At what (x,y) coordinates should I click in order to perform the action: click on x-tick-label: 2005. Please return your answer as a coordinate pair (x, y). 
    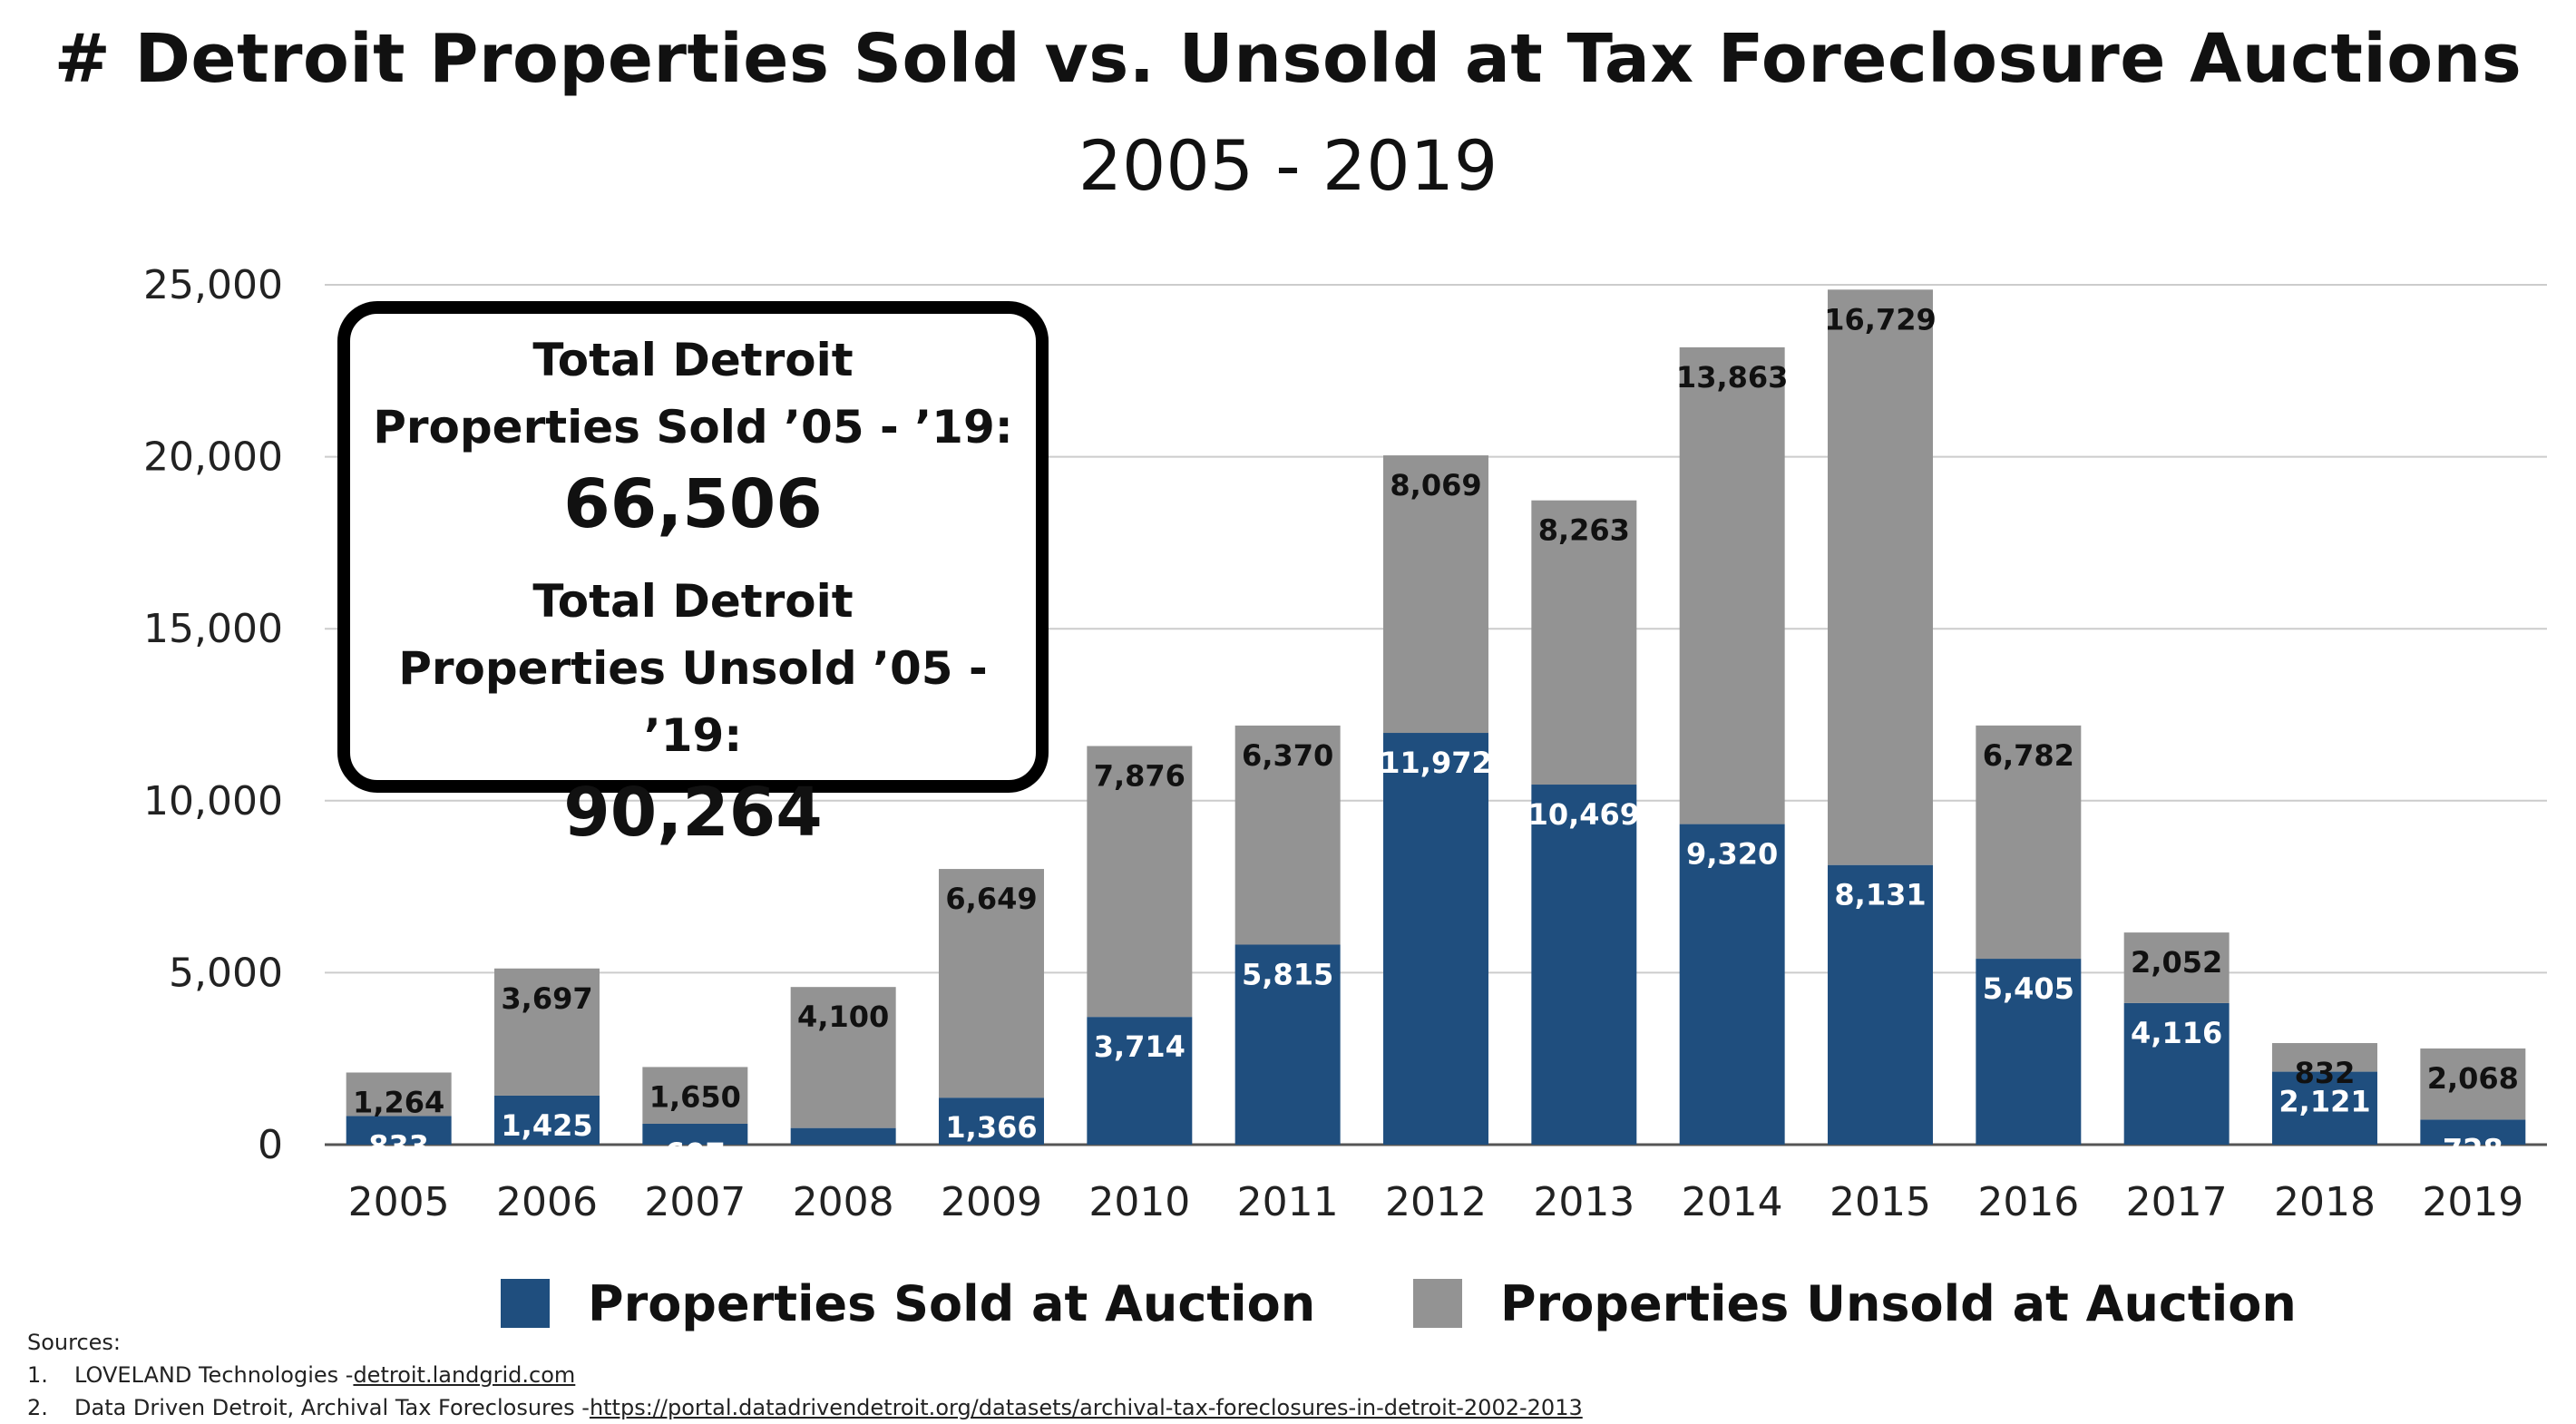
    Looking at the image, I should click on (399, 1202).